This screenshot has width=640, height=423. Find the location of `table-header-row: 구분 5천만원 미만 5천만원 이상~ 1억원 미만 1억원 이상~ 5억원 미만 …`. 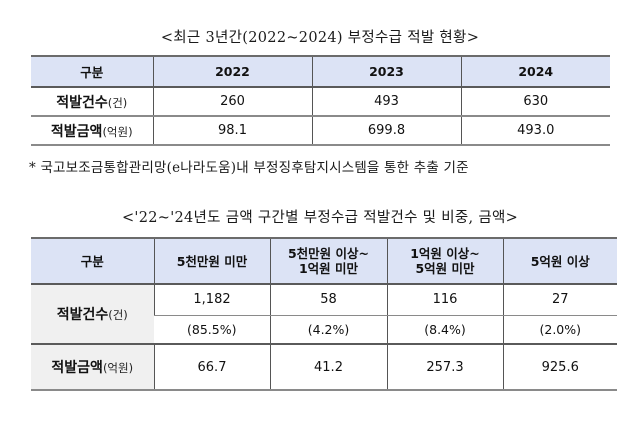

table-header-row: 구분 5천만원 미만 5천만원 이상~ 1억원 미만 1억원 이상~ 5억원 미만 … is located at coordinates (324, 261).